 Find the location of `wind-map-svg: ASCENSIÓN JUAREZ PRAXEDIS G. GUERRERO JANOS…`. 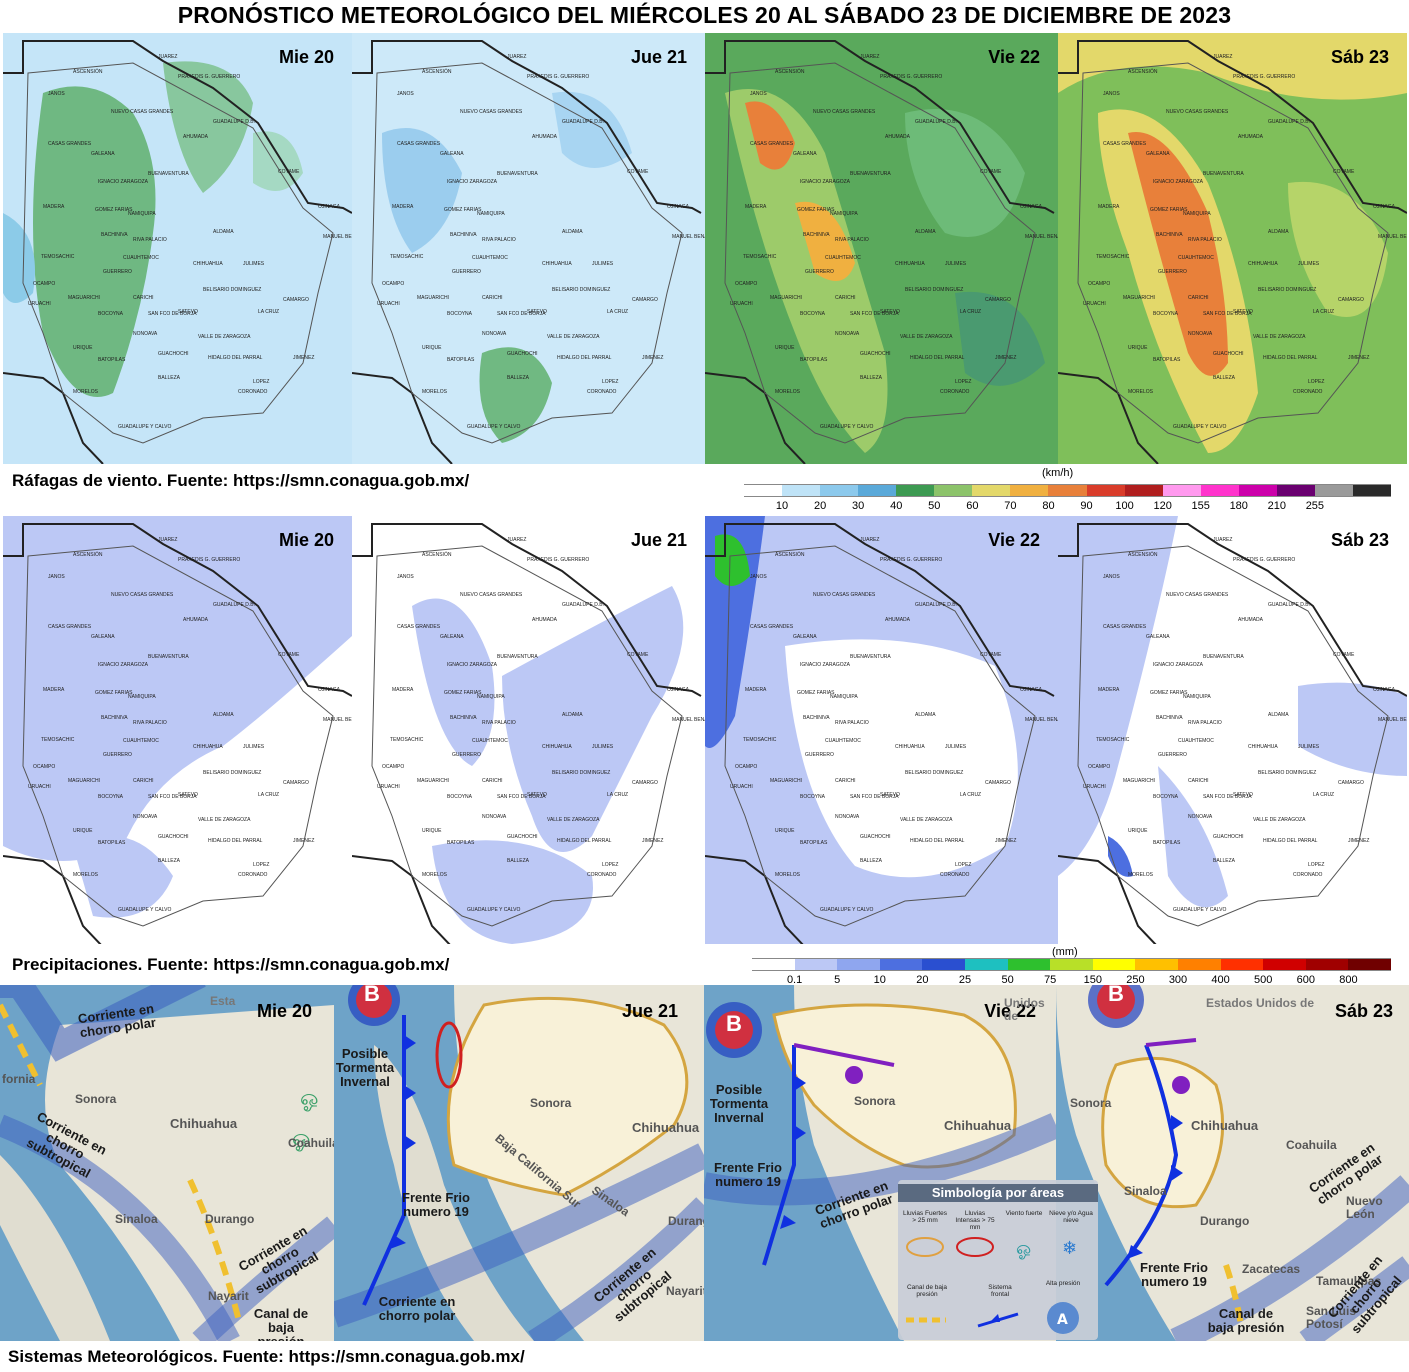

wind-map-svg: ASCENSIÓN JUAREZ PRAXEDIS G. GUERRERO JANOS… is located at coordinates (528, 248).